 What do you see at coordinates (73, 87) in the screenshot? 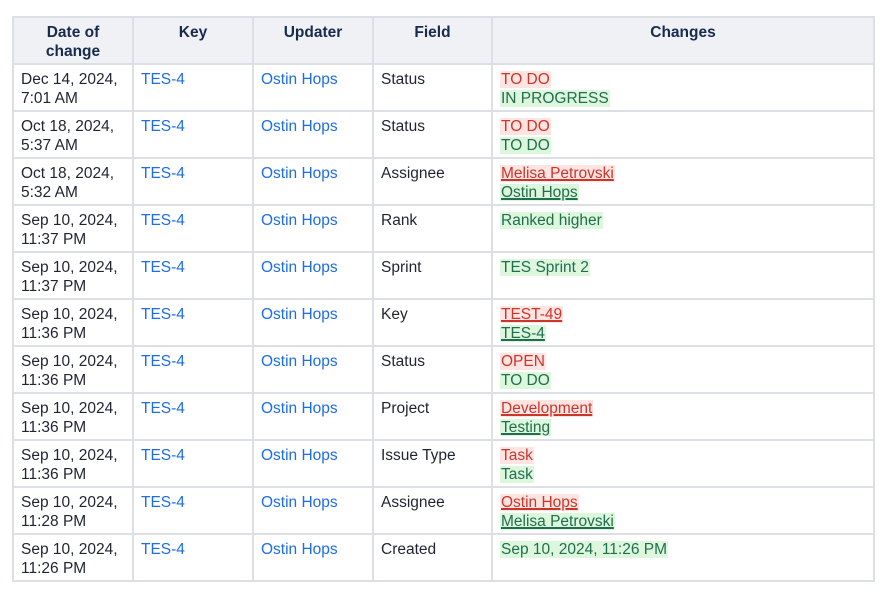
I see `date-cell: Dec 14, 2024, 7:01 AM` at bounding box center [73, 87].